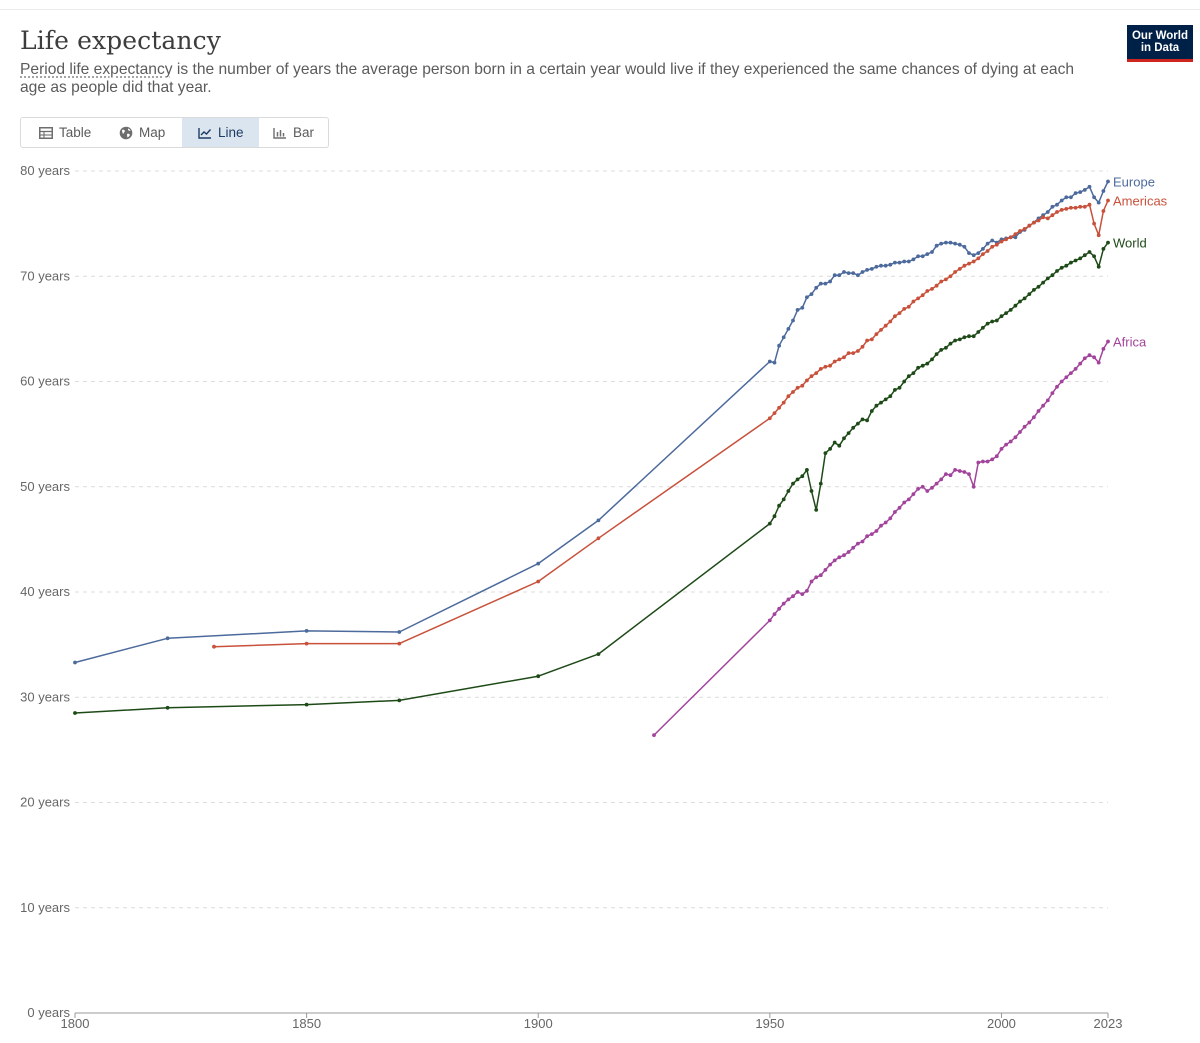  What do you see at coordinates (1130, 243) in the screenshot?
I see `series-label-world: World` at bounding box center [1130, 243].